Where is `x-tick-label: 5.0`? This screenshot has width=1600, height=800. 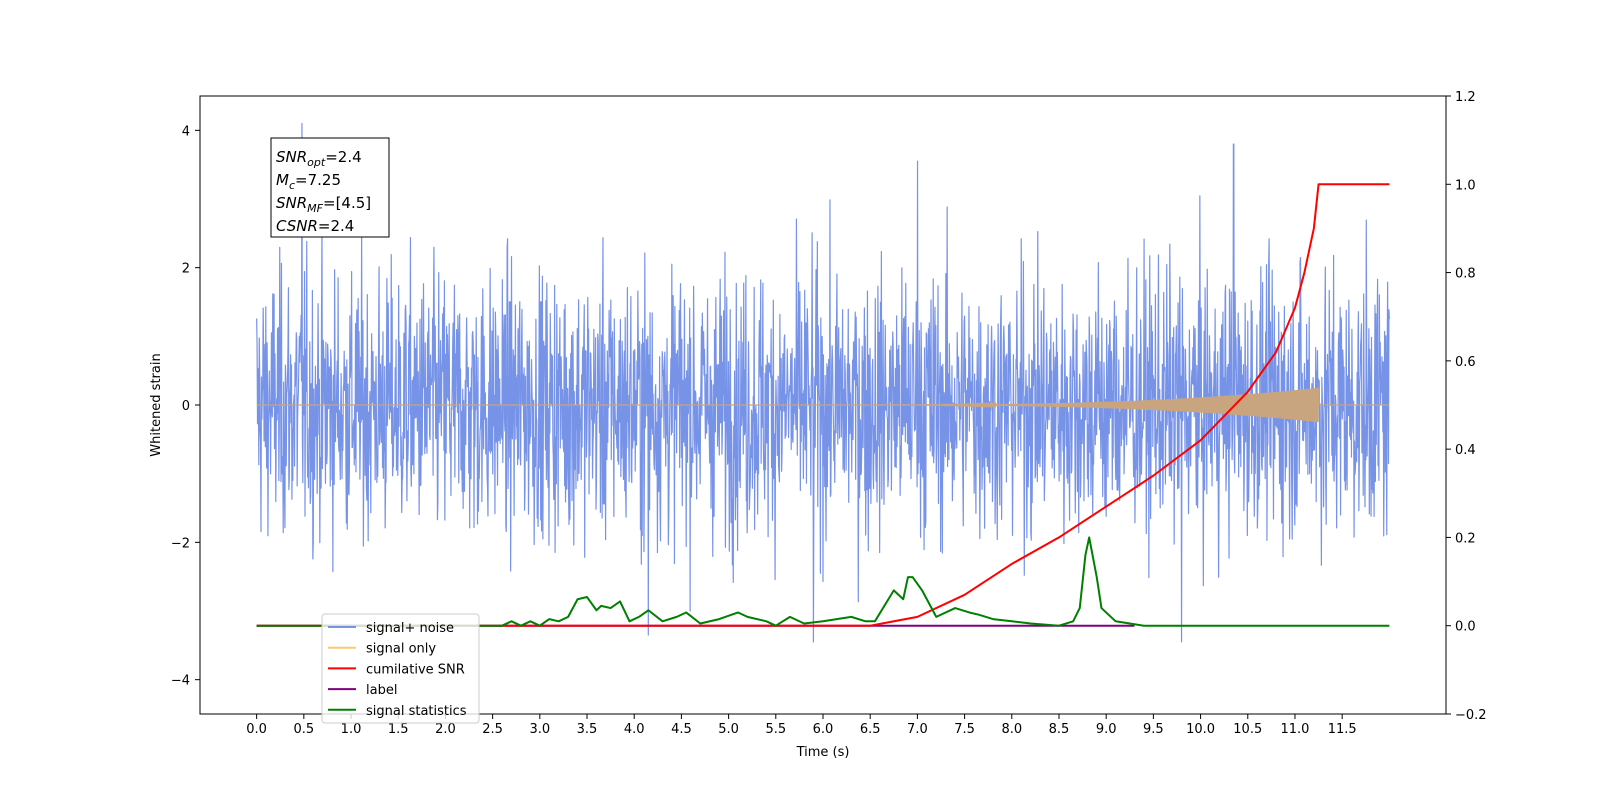 x-tick-label: 5.0 is located at coordinates (728, 729).